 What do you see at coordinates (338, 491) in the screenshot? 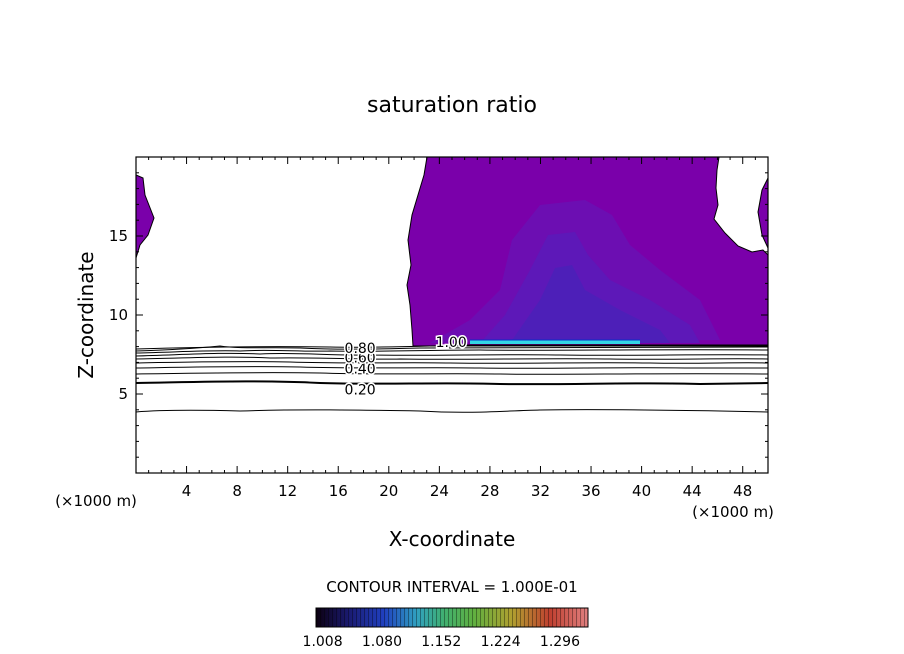
I see `x-tick-label: 16` at bounding box center [338, 491].